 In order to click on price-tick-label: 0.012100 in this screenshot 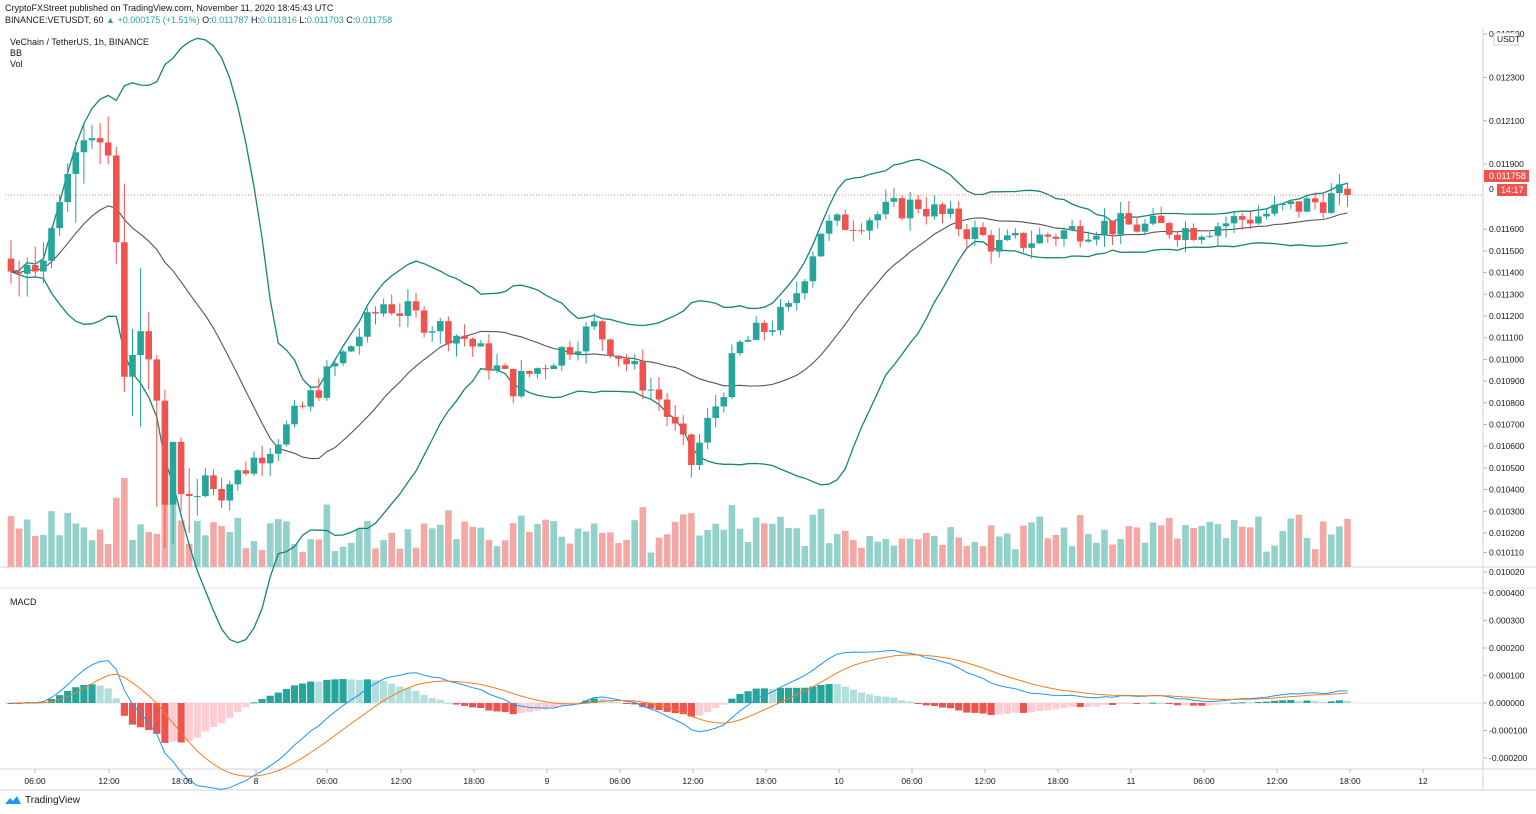, I will do `click(1507, 121)`.